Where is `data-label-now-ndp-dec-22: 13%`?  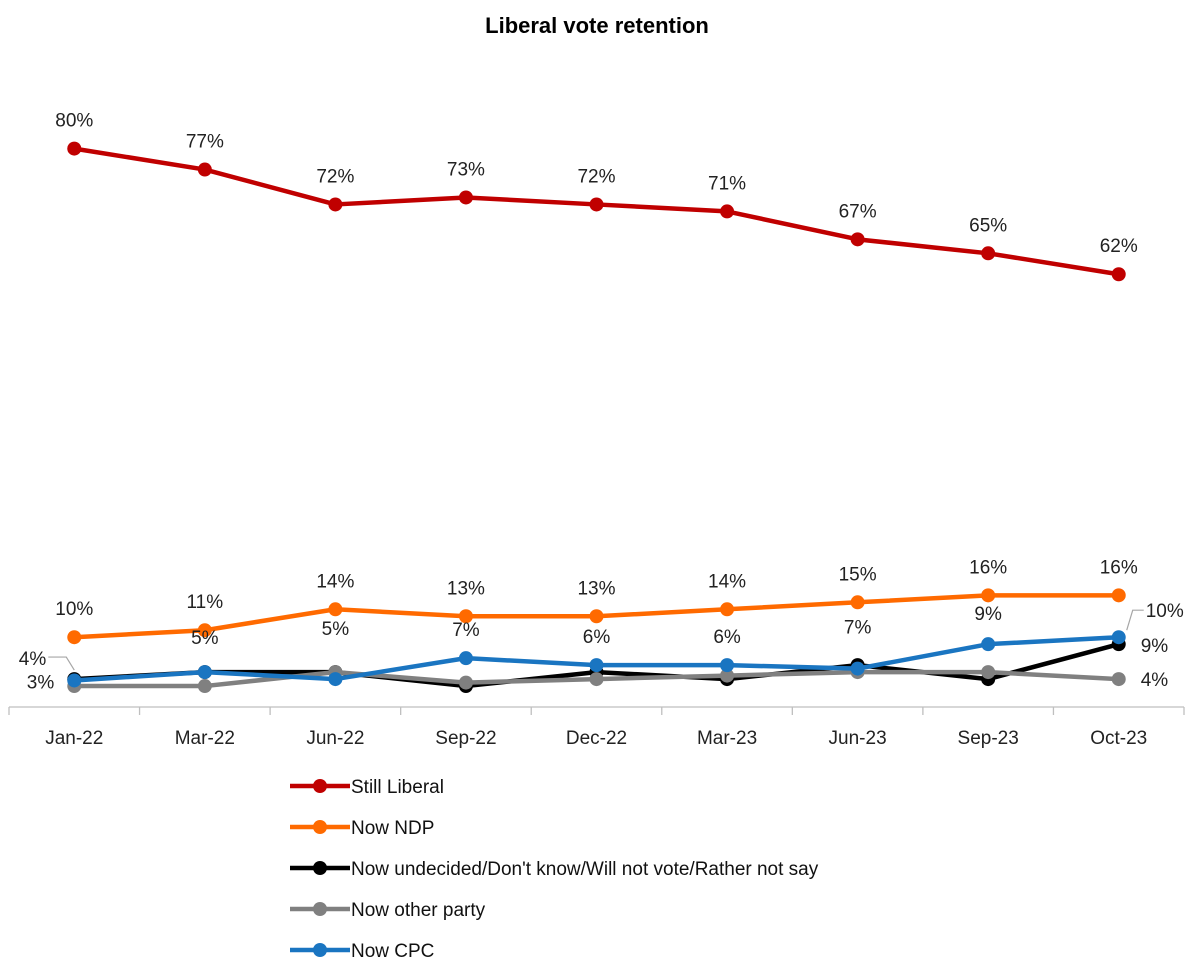
data-label-now-ndp-dec-22: 13% is located at coordinates (596, 588).